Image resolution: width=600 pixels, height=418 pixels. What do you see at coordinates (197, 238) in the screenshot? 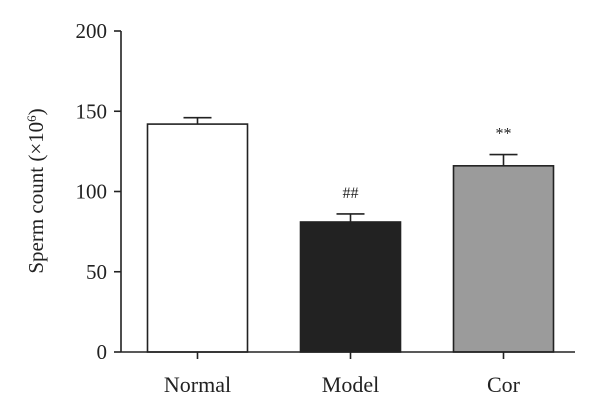
I see `bar-normal` at bounding box center [197, 238].